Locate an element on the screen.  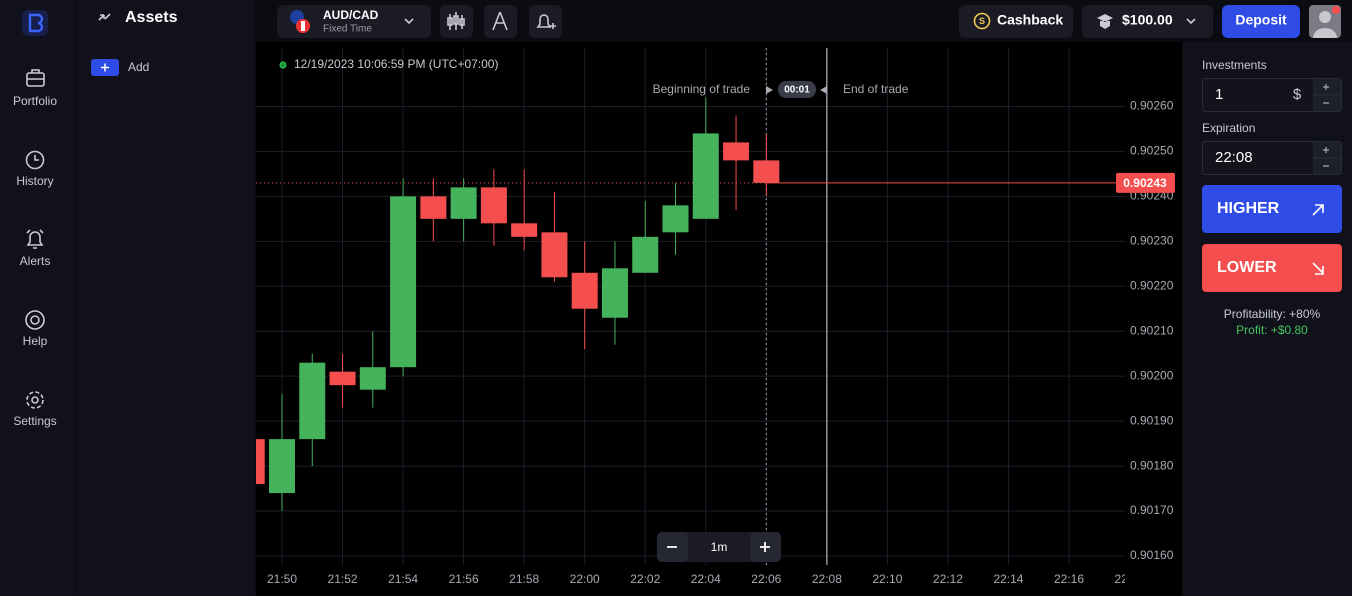
x-tick-label: 22:06 is located at coordinates (766, 579).